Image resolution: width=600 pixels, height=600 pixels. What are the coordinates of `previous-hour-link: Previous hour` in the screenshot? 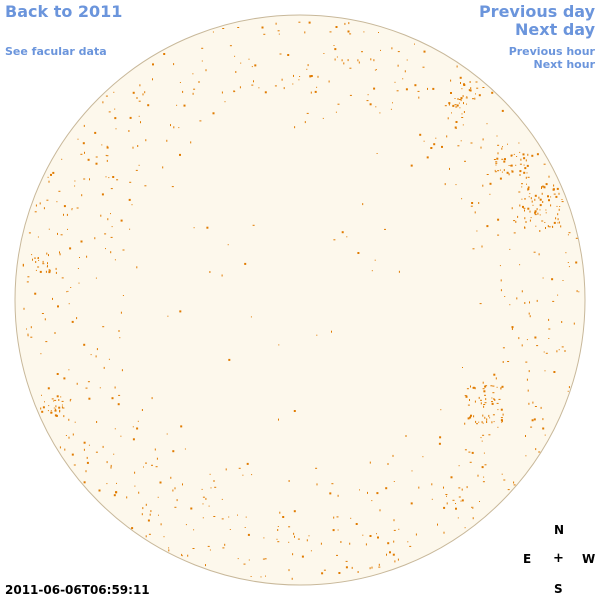 It's located at (551, 51).